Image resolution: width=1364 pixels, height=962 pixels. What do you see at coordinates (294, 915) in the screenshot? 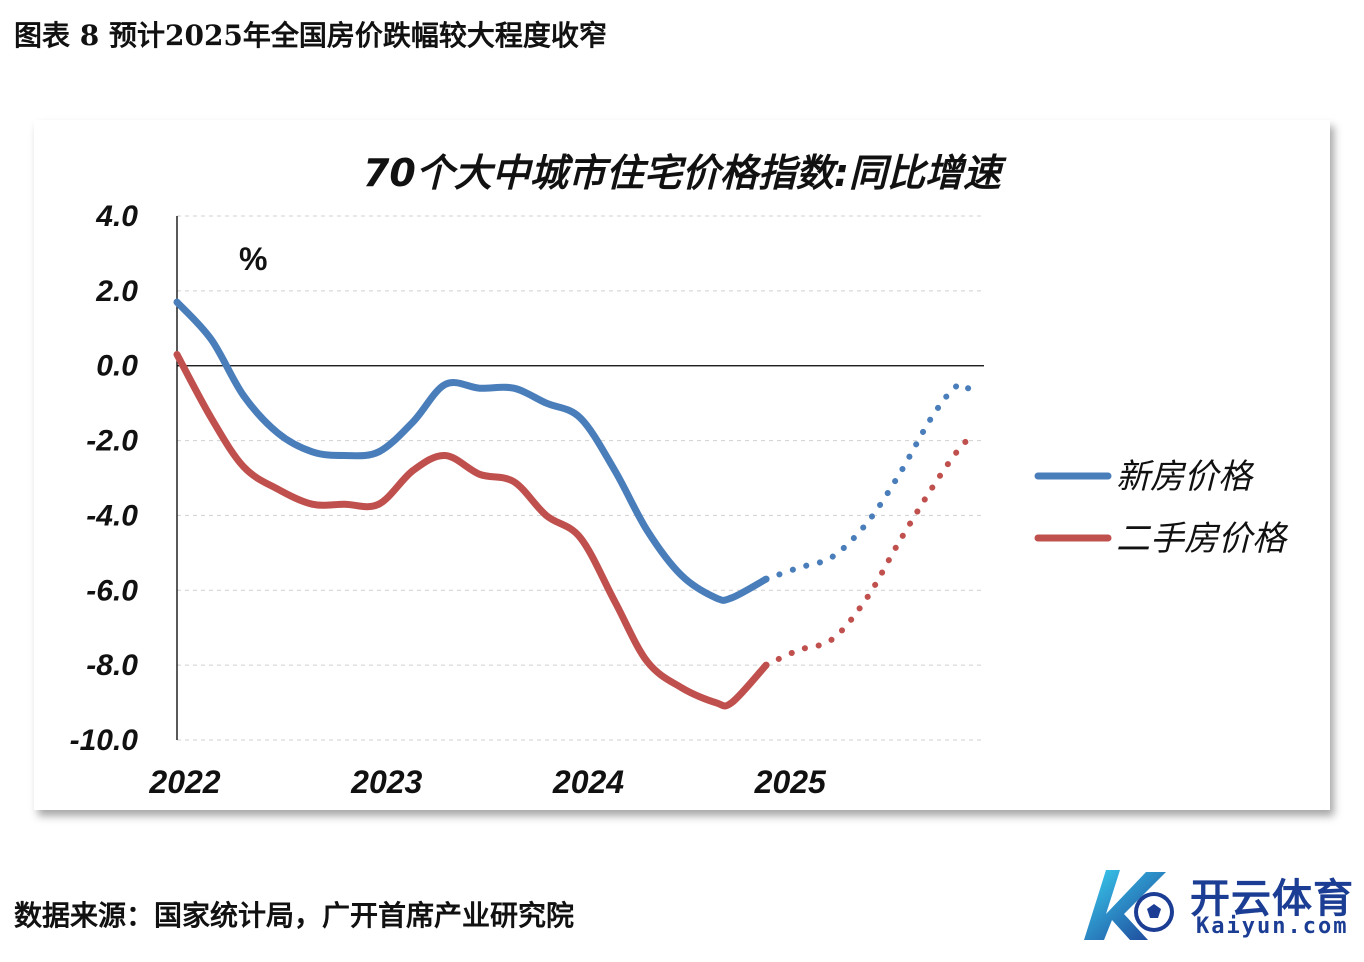
I see `source-note: 数据来源：国家统计局，广开首席产业研究院` at bounding box center [294, 915].